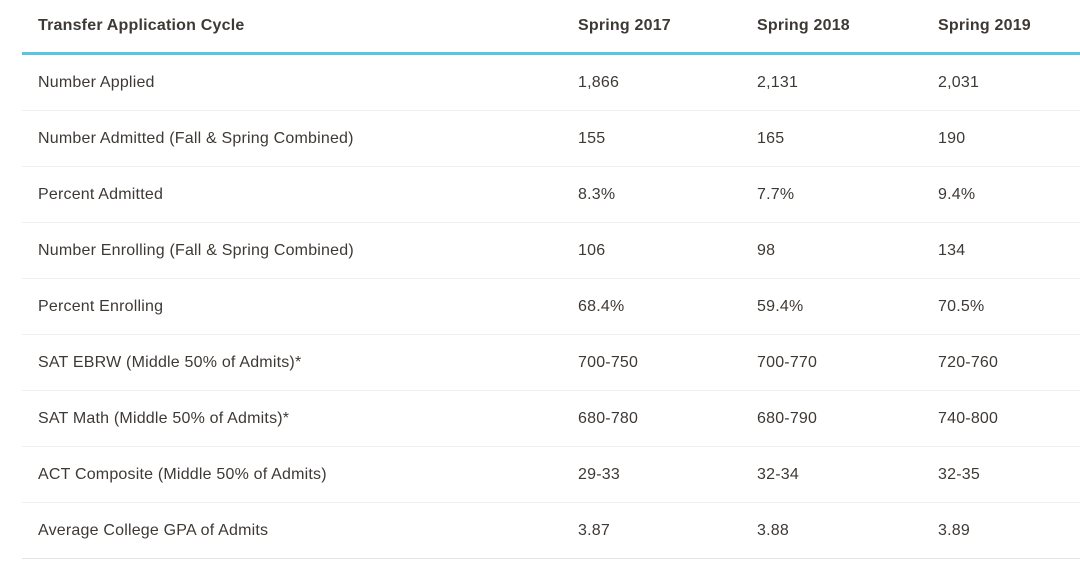 This screenshot has height=567, width=1080. I want to click on table-row: Number Applied 1,866 2,131 2,031, so click(551, 83).